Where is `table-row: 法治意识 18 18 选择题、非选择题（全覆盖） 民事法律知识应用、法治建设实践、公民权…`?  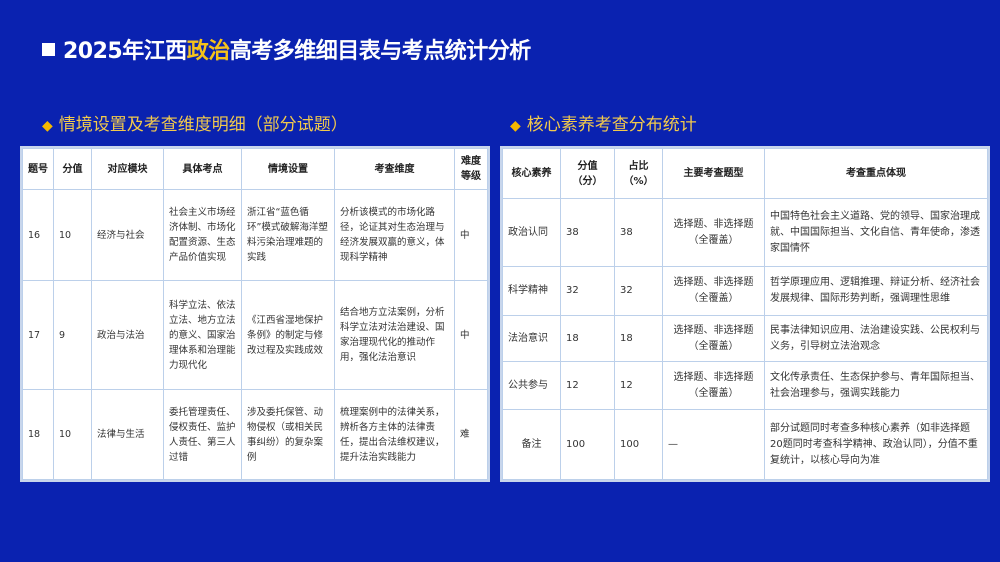 table-row: 法治意识 18 18 选择题、非选择题（全覆盖） 民事法律知识应用、法治建设实践、公民权… is located at coordinates (745, 338).